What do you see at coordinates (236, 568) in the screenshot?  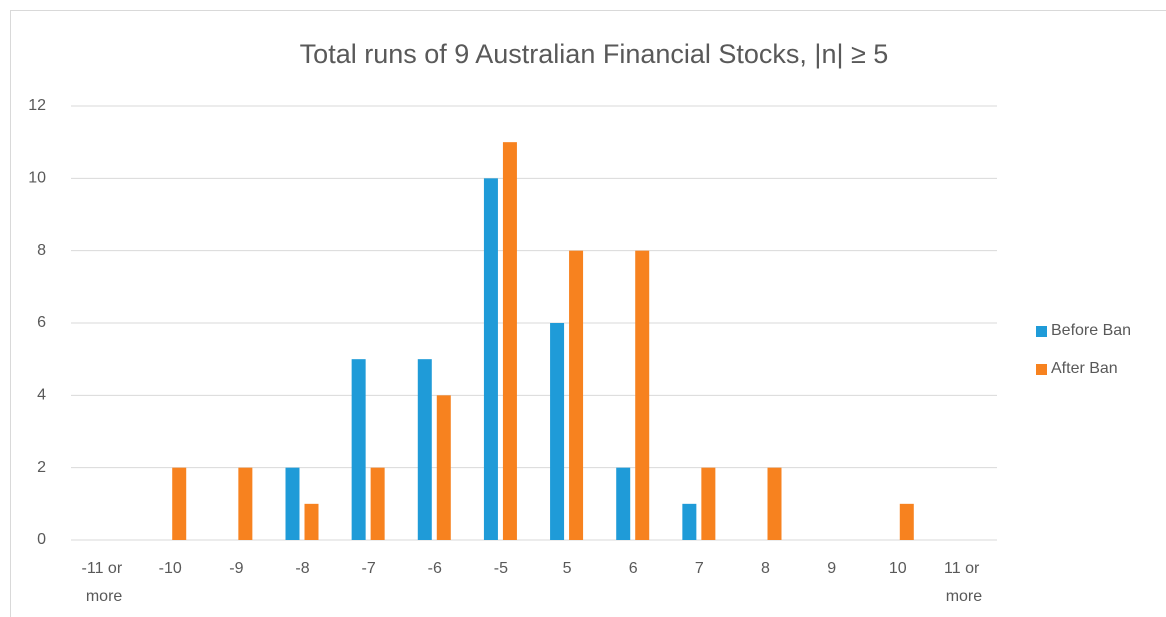 I see `x-tick-label: -9` at bounding box center [236, 568].